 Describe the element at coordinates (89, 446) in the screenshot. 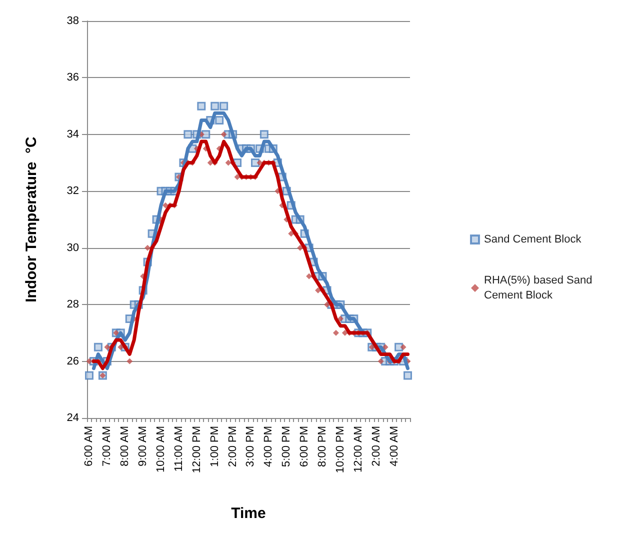

I see `x-tick-label: 6:00 AM` at that location.